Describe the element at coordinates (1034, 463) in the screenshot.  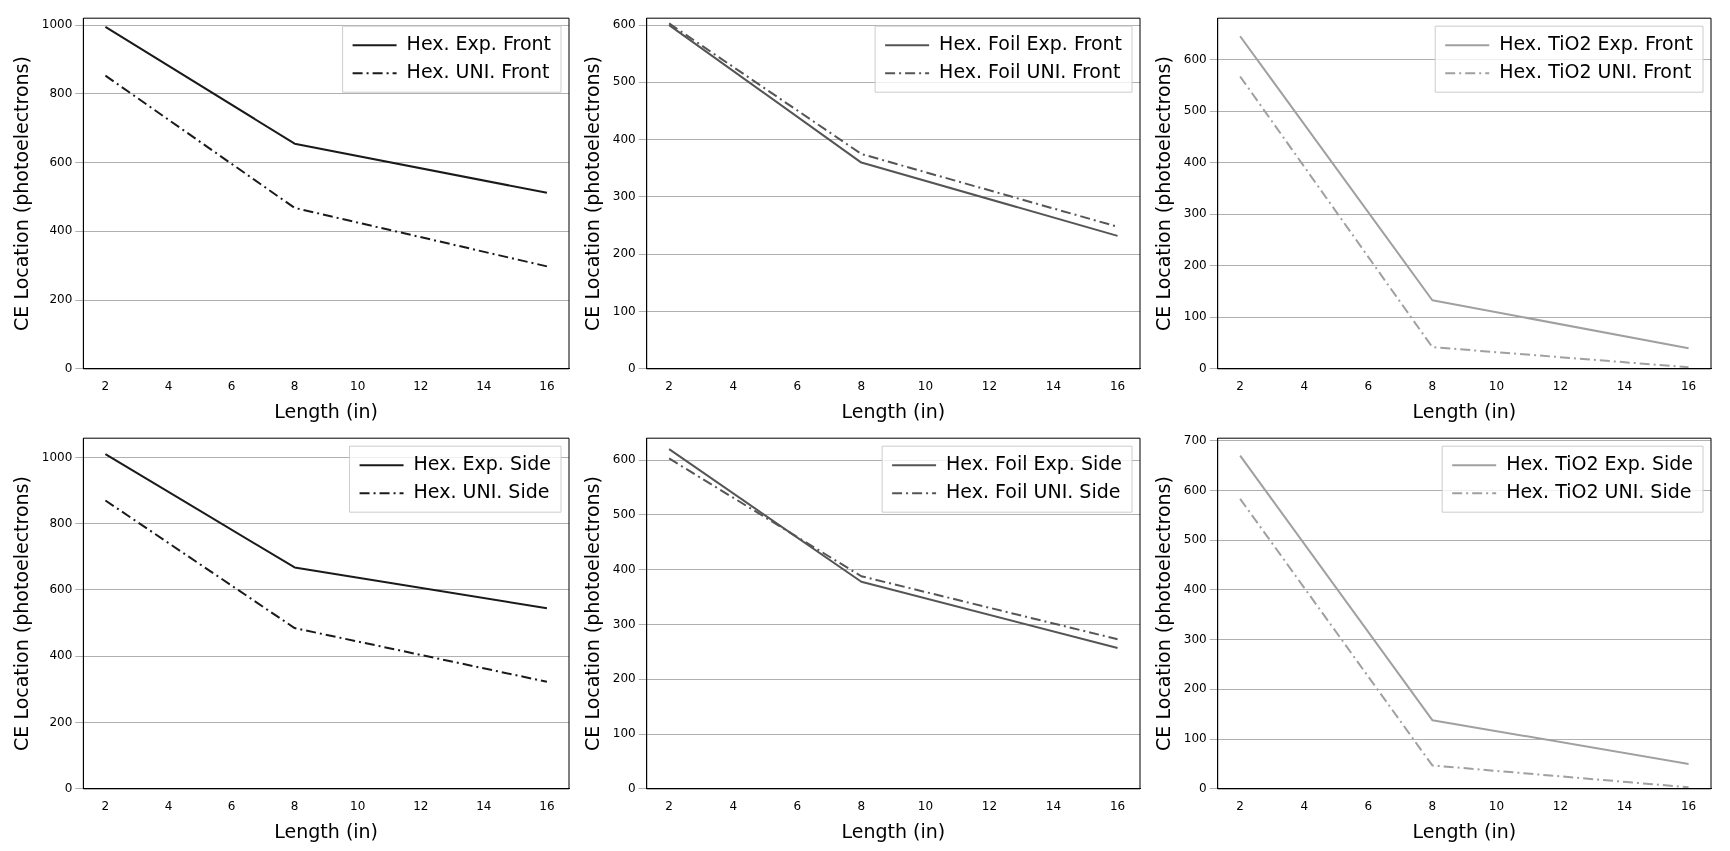
I see `legend-label: Hex. Foil Exp. Side` at that location.